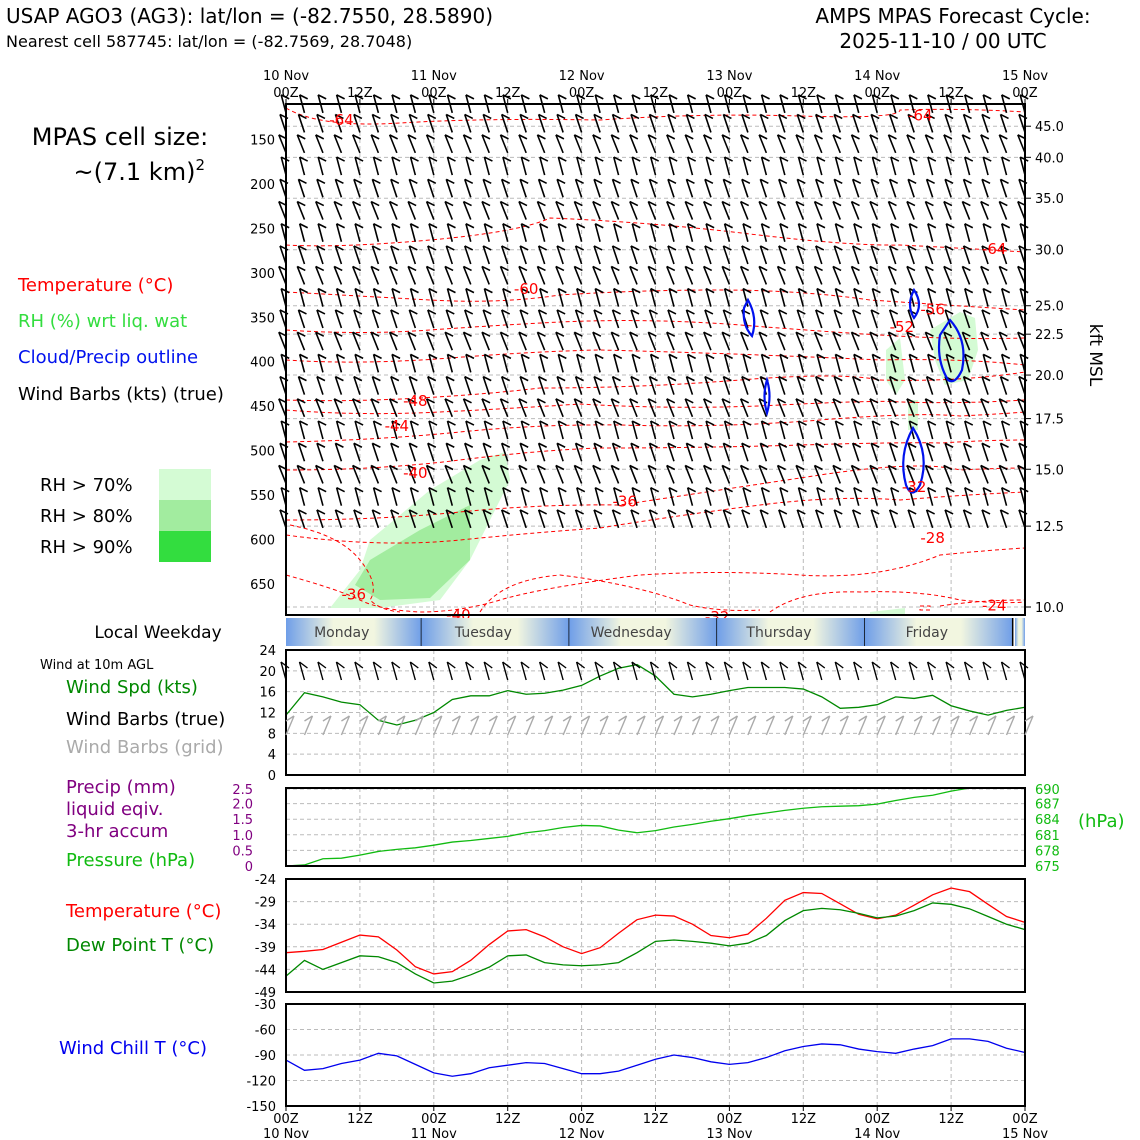  Describe the element at coordinates (262, 229) in the screenshot. I see `pressure-tick-label: 250` at that location.